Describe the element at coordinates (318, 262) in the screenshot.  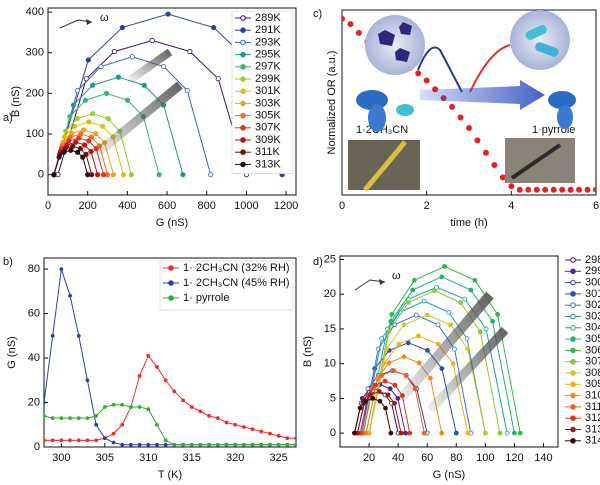
I see `panel-label: d)` at that location.